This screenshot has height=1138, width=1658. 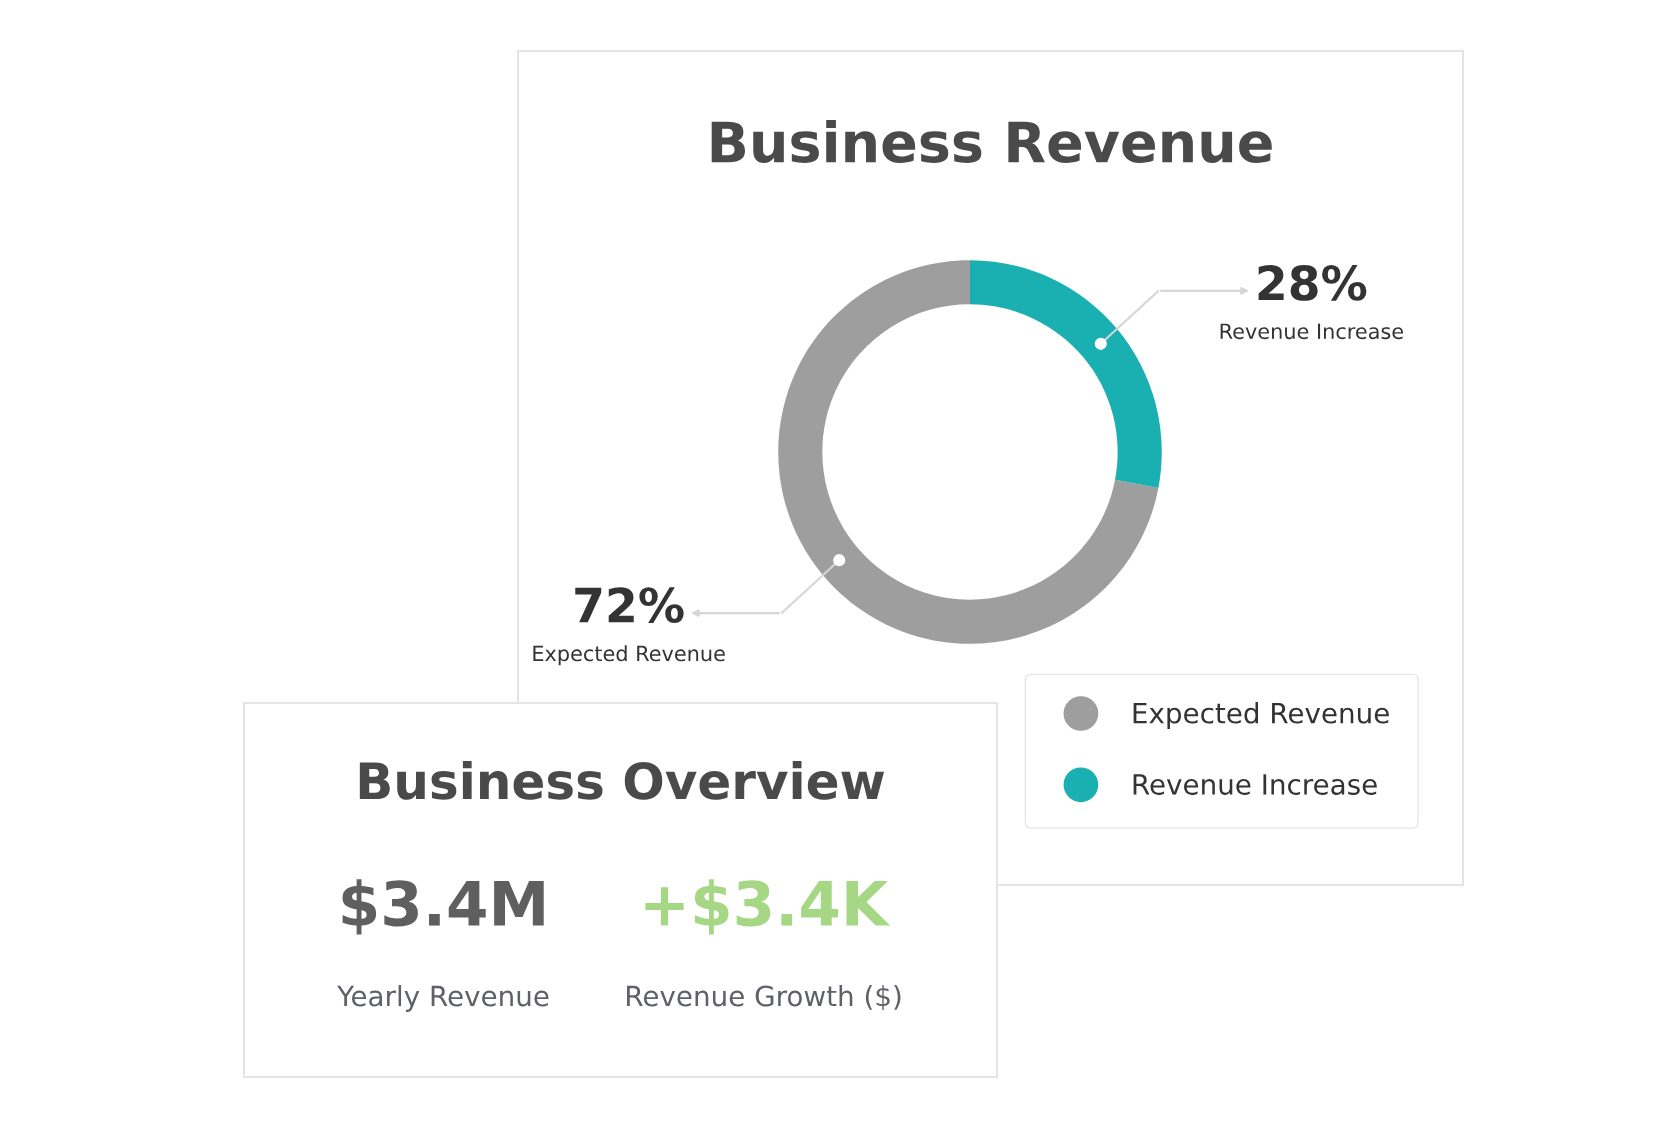 I want to click on data-label: 72%, so click(x=629, y=605).